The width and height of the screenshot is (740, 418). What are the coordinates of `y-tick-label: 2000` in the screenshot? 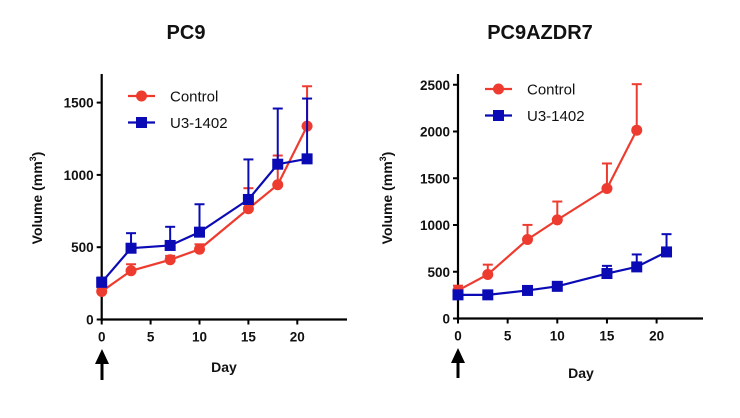 It's located at (435, 132).